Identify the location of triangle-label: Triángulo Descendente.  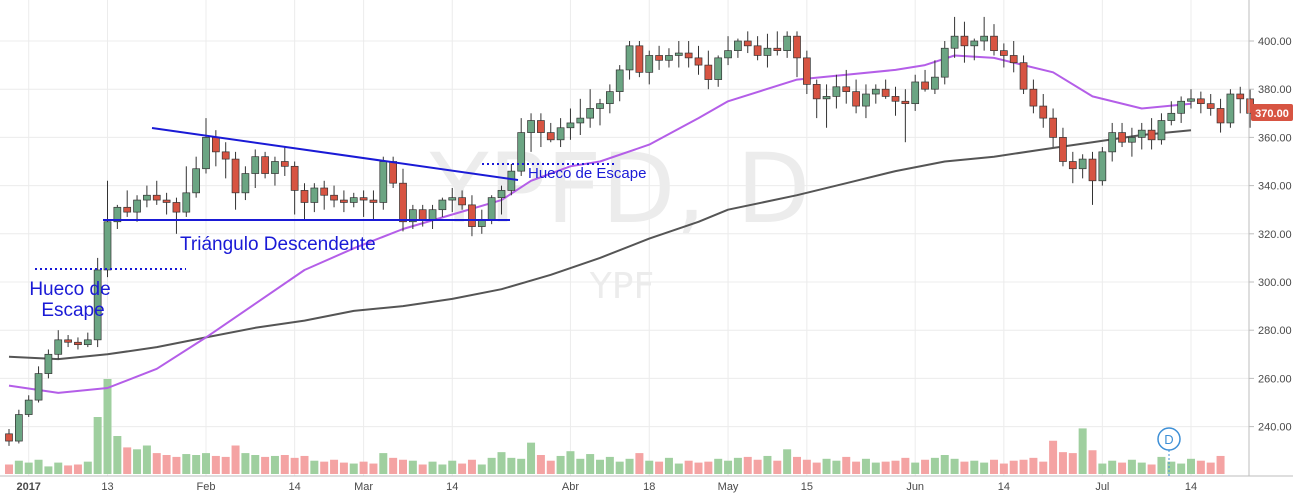
(278, 244).